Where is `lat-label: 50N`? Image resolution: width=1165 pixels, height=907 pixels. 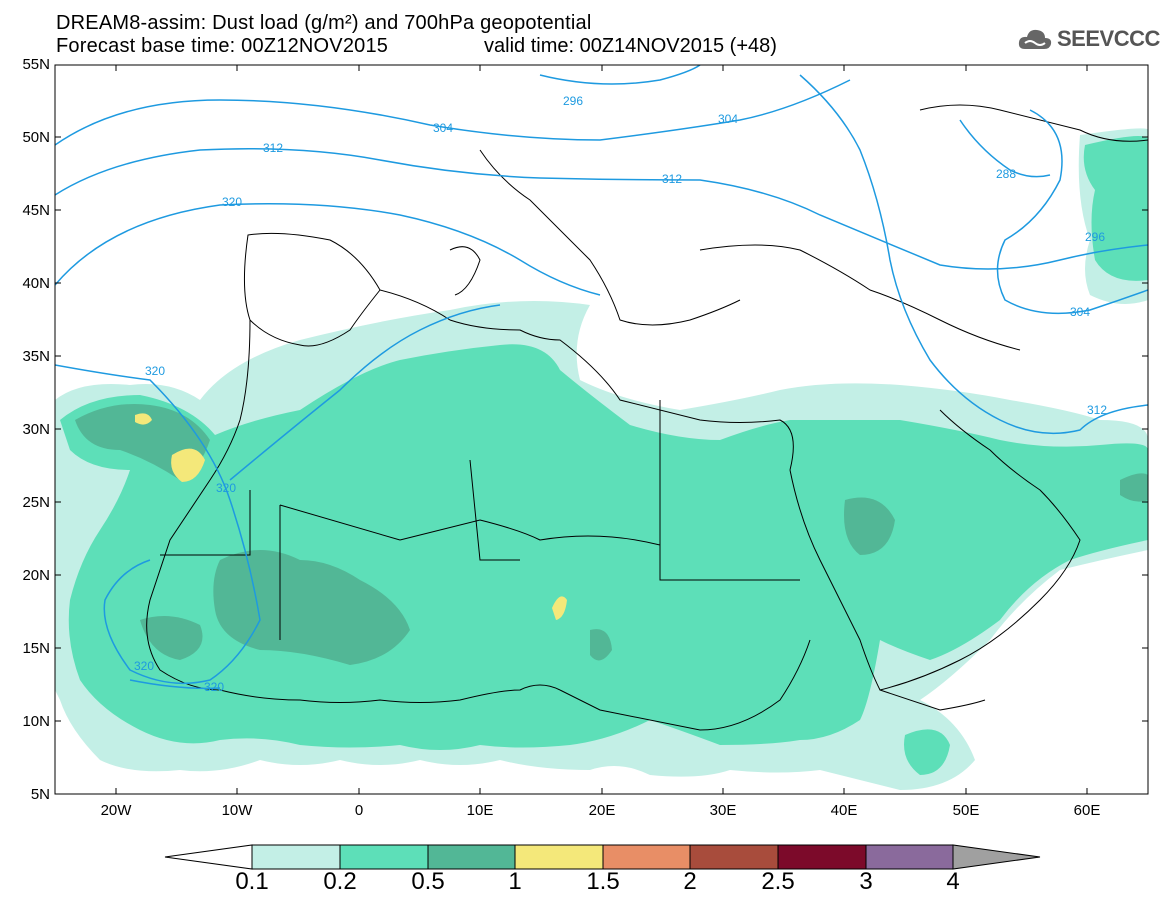
lat-label: 50N is located at coordinates (36, 137).